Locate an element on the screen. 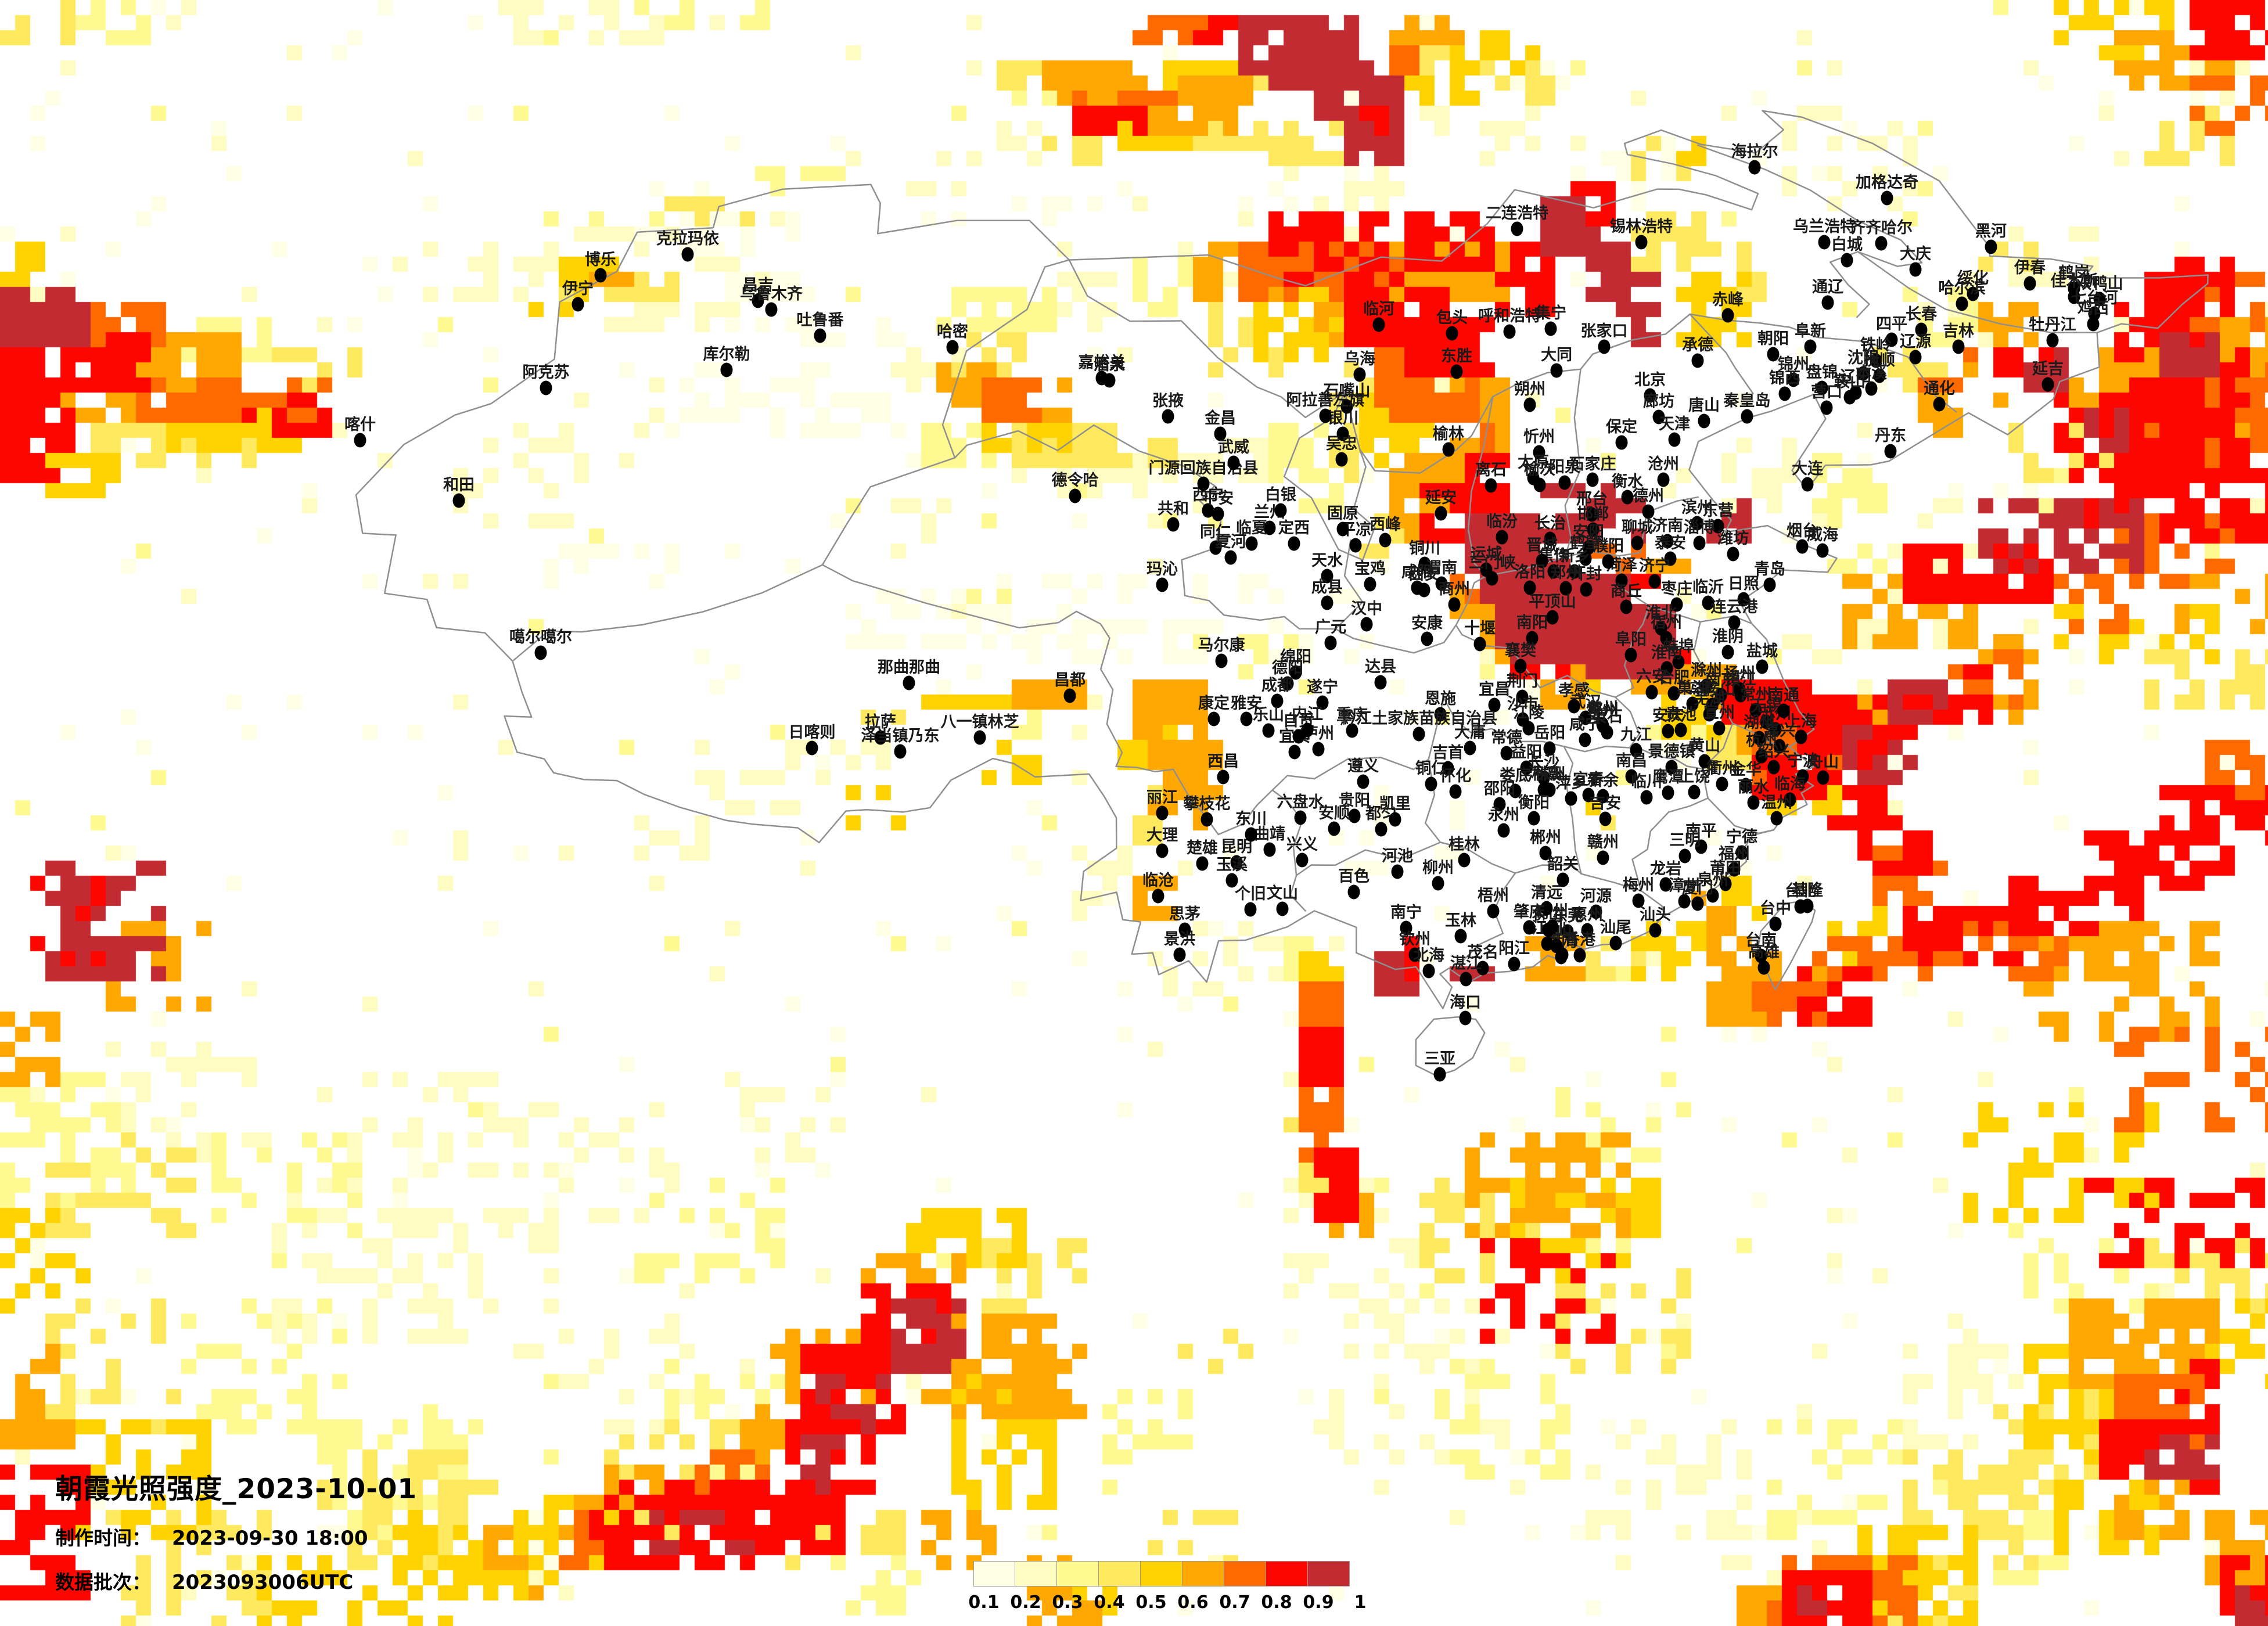  city-label: 大理 is located at coordinates (1162, 835).